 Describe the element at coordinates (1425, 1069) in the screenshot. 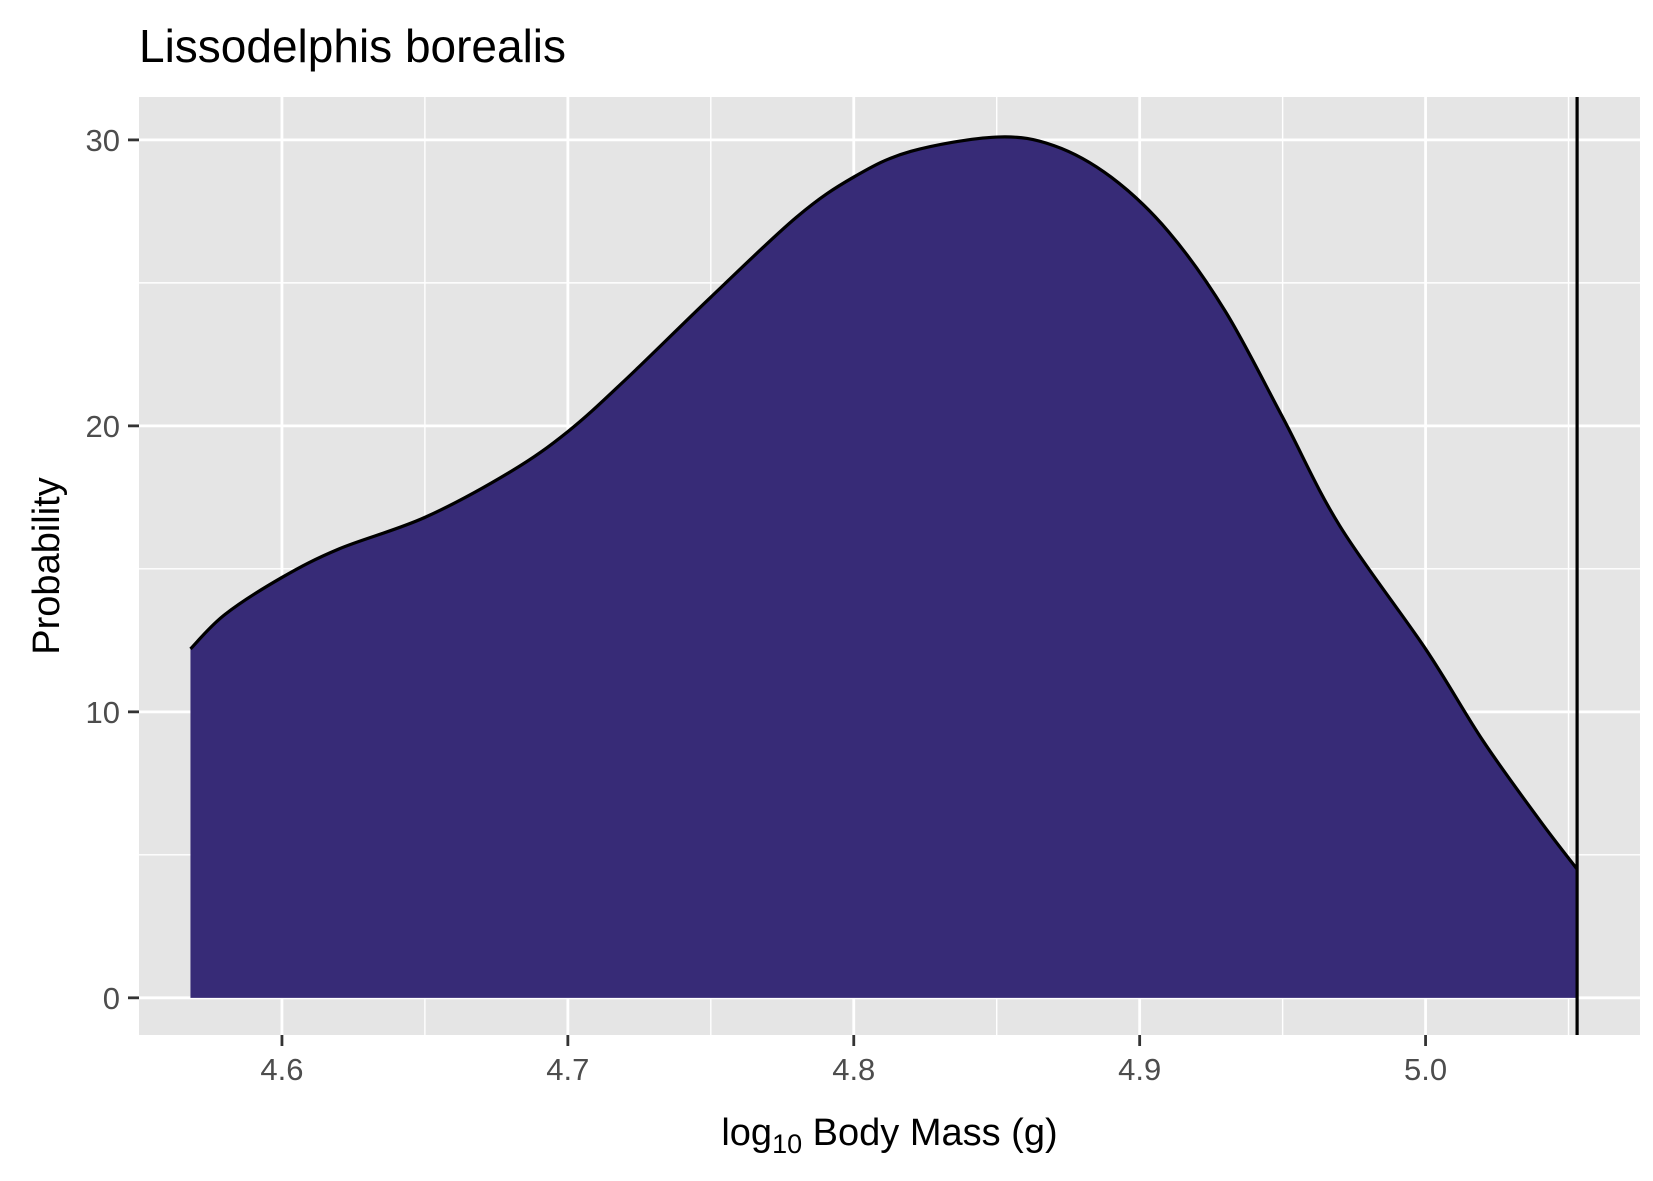

I see `x-tick-label: 5.0` at that location.